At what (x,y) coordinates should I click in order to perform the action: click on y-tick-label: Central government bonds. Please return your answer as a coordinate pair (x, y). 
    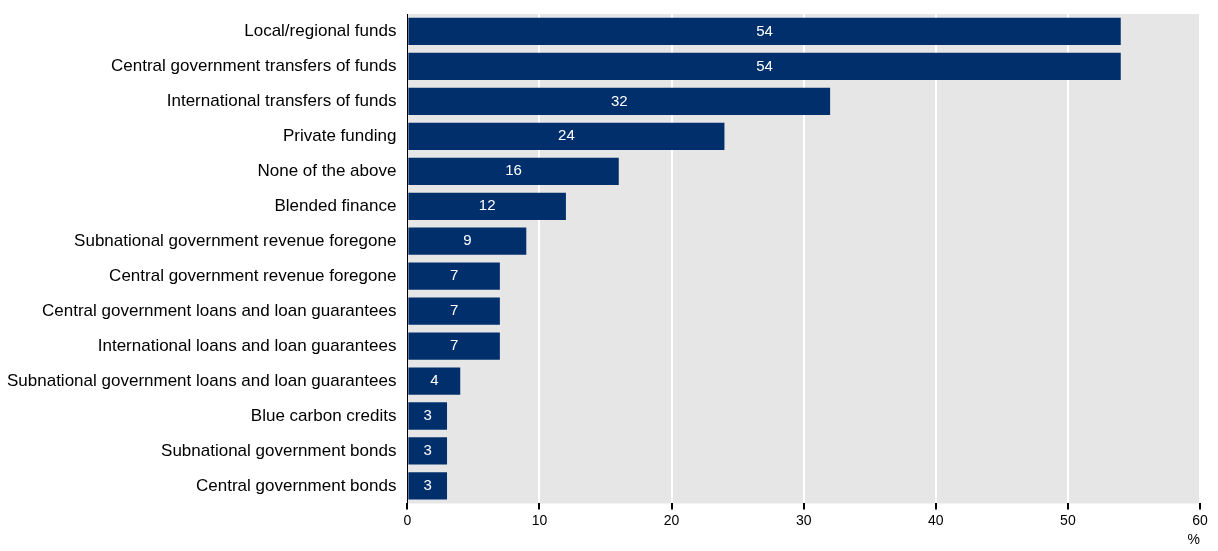
    Looking at the image, I should click on (296, 485).